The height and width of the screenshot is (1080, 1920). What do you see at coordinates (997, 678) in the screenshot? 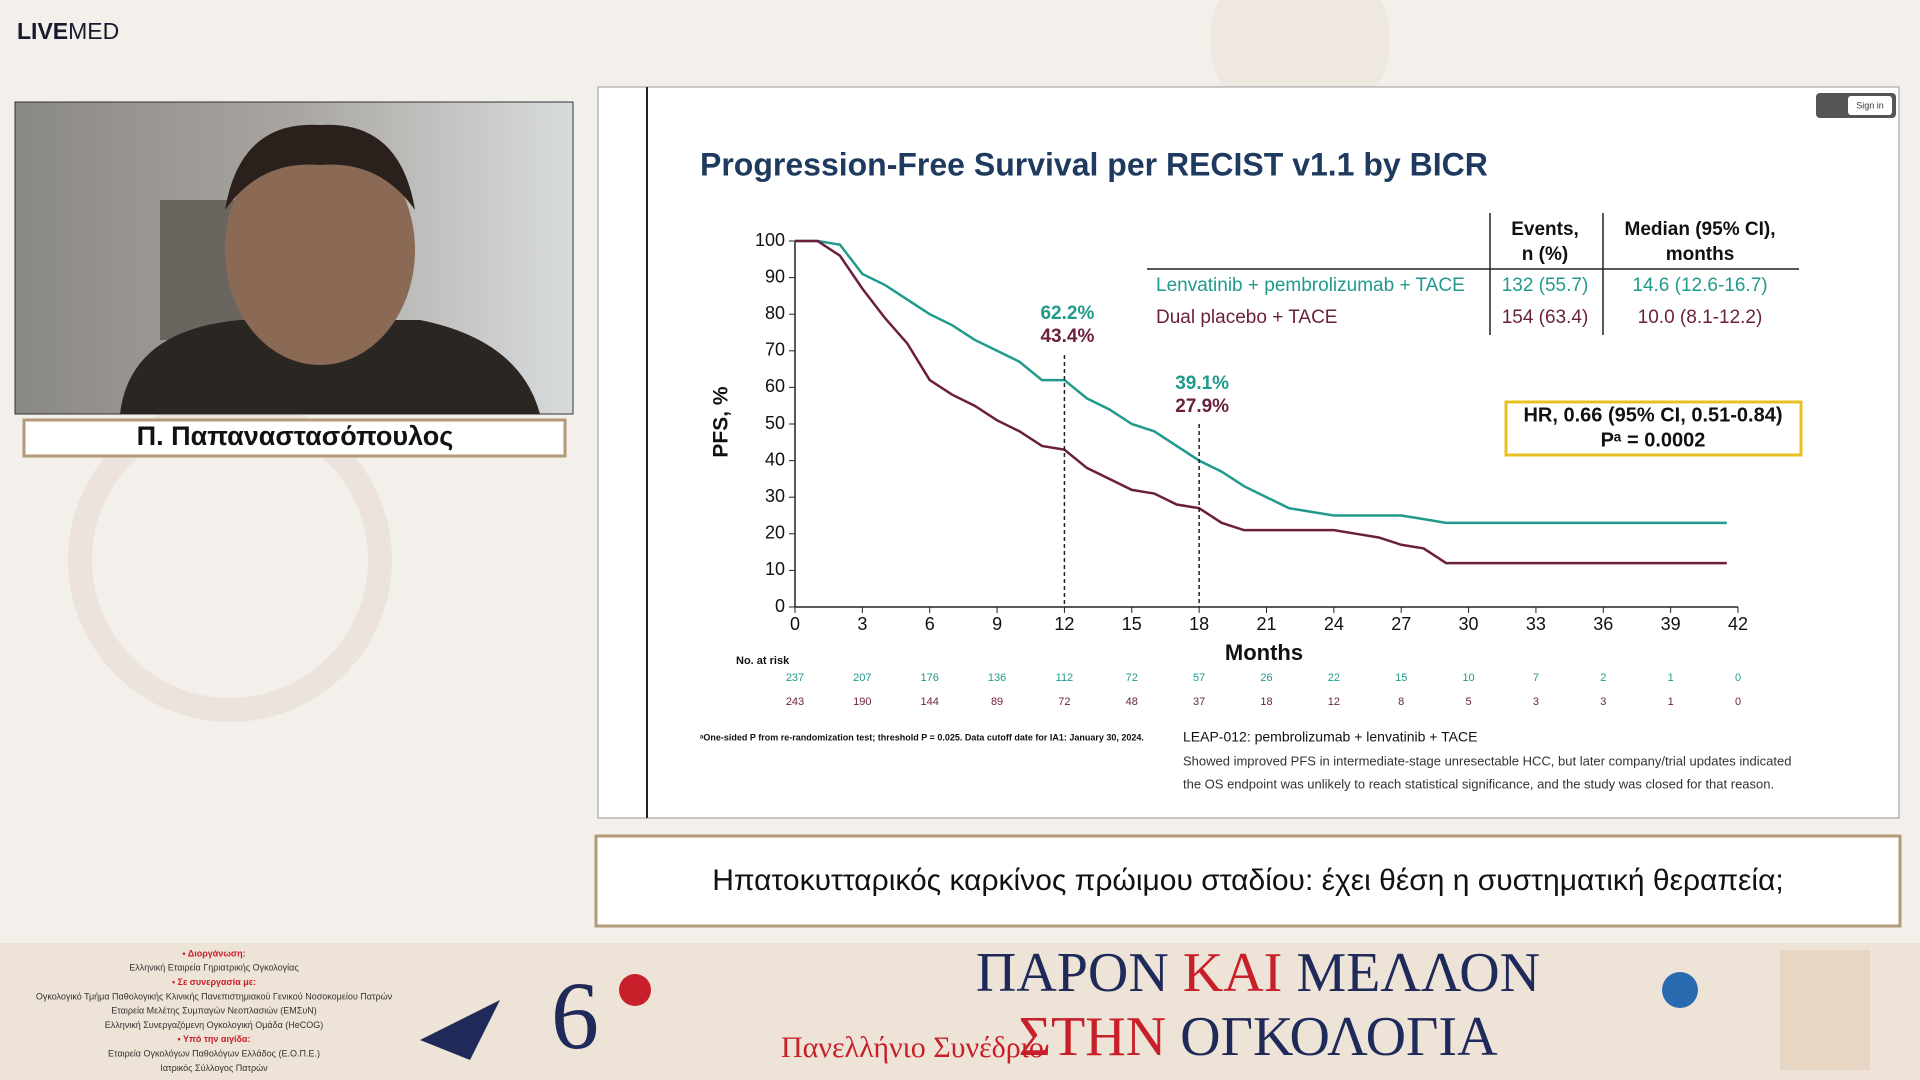
I see `at-risk-count: 136` at bounding box center [997, 678].